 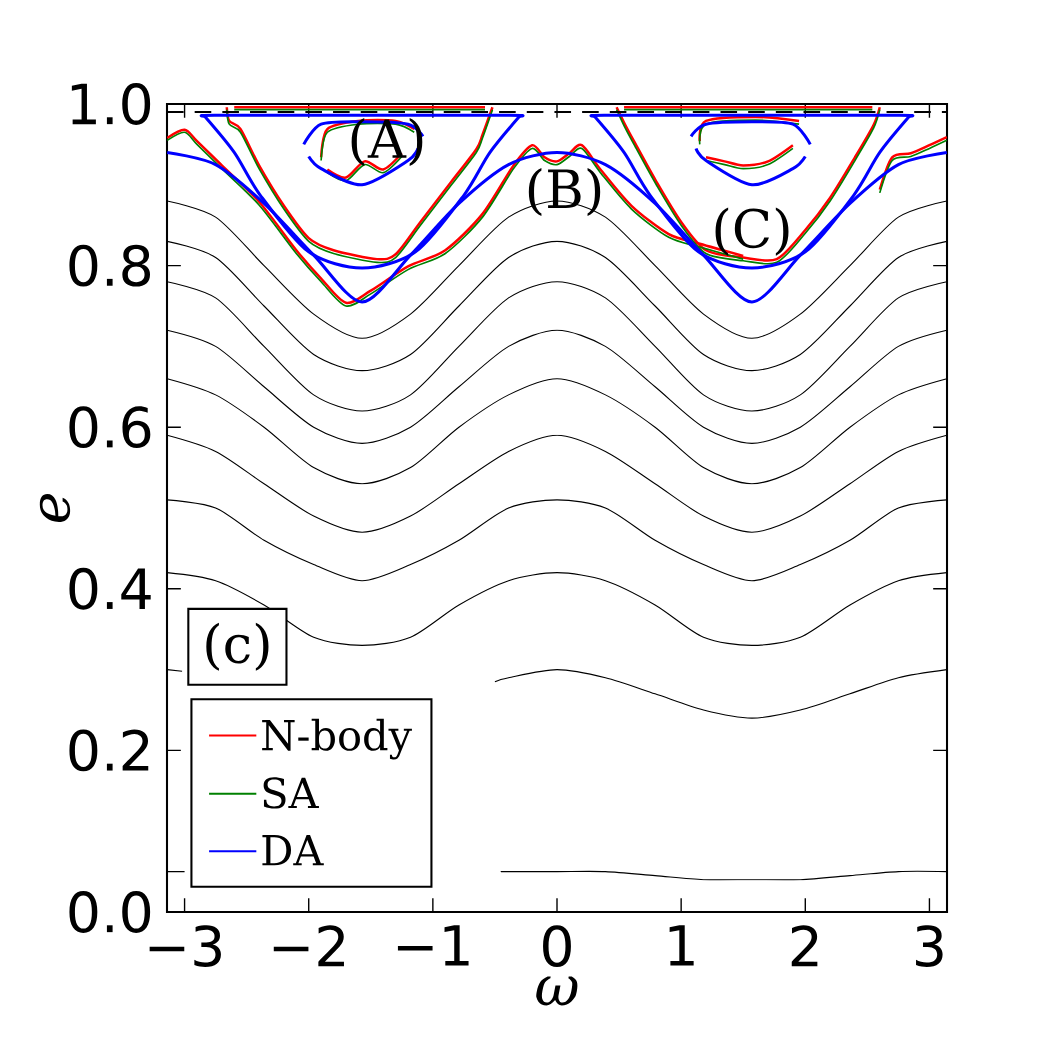 I want to click on annotation: (c), so click(x=237, y=646).